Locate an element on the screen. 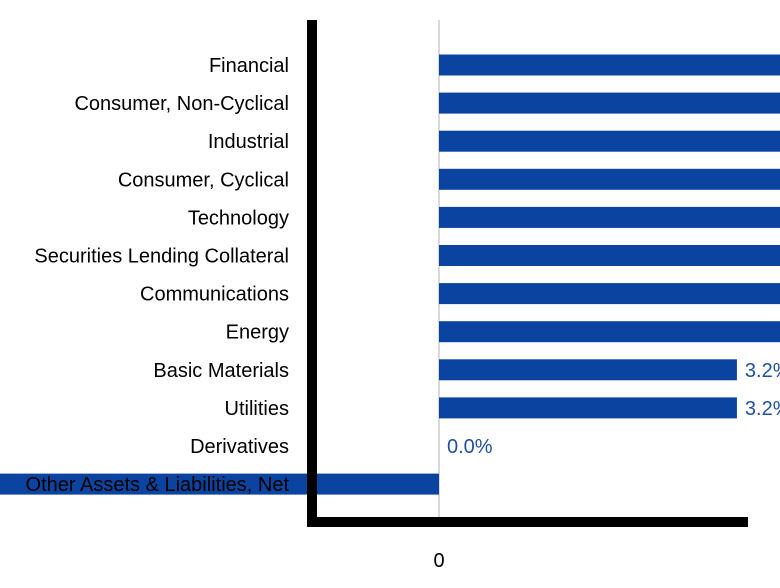  x-tick-label: 0 is located at coordinates (438, 561).